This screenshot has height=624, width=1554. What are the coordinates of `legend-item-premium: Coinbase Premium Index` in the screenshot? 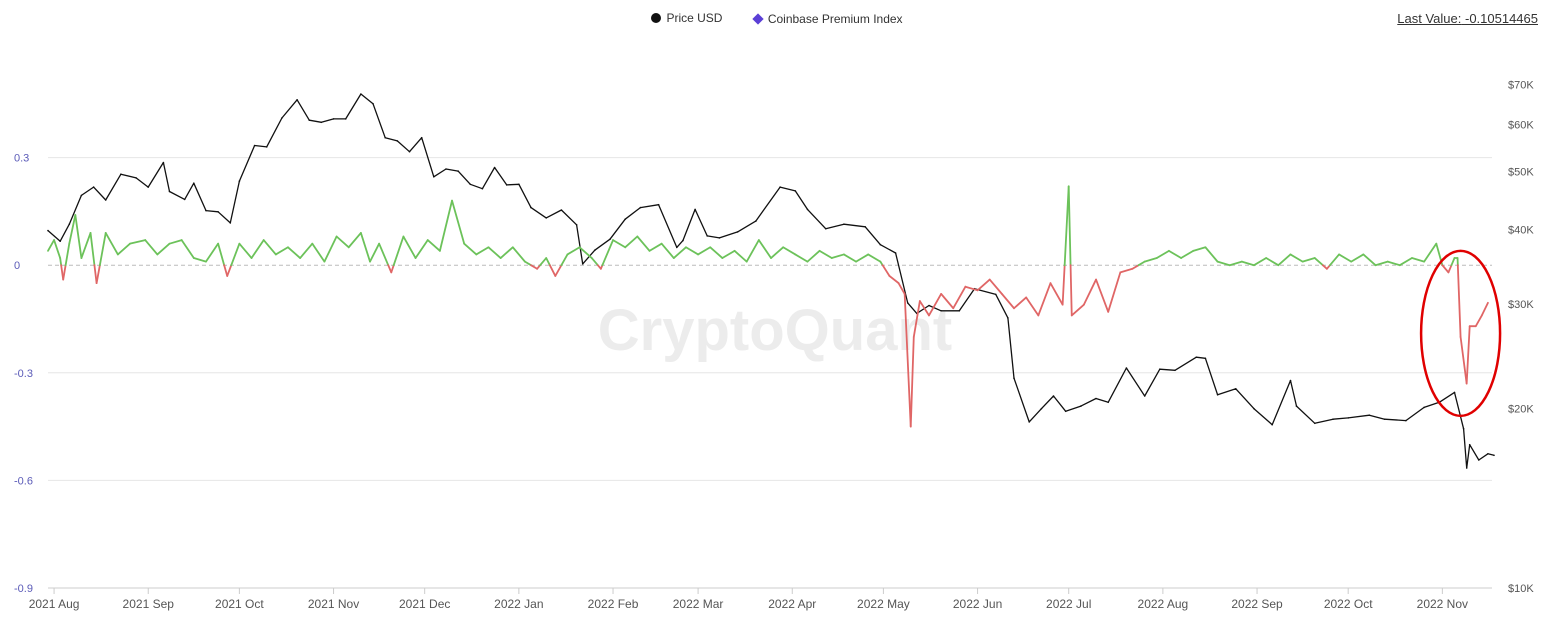 It's located at (827, 19).